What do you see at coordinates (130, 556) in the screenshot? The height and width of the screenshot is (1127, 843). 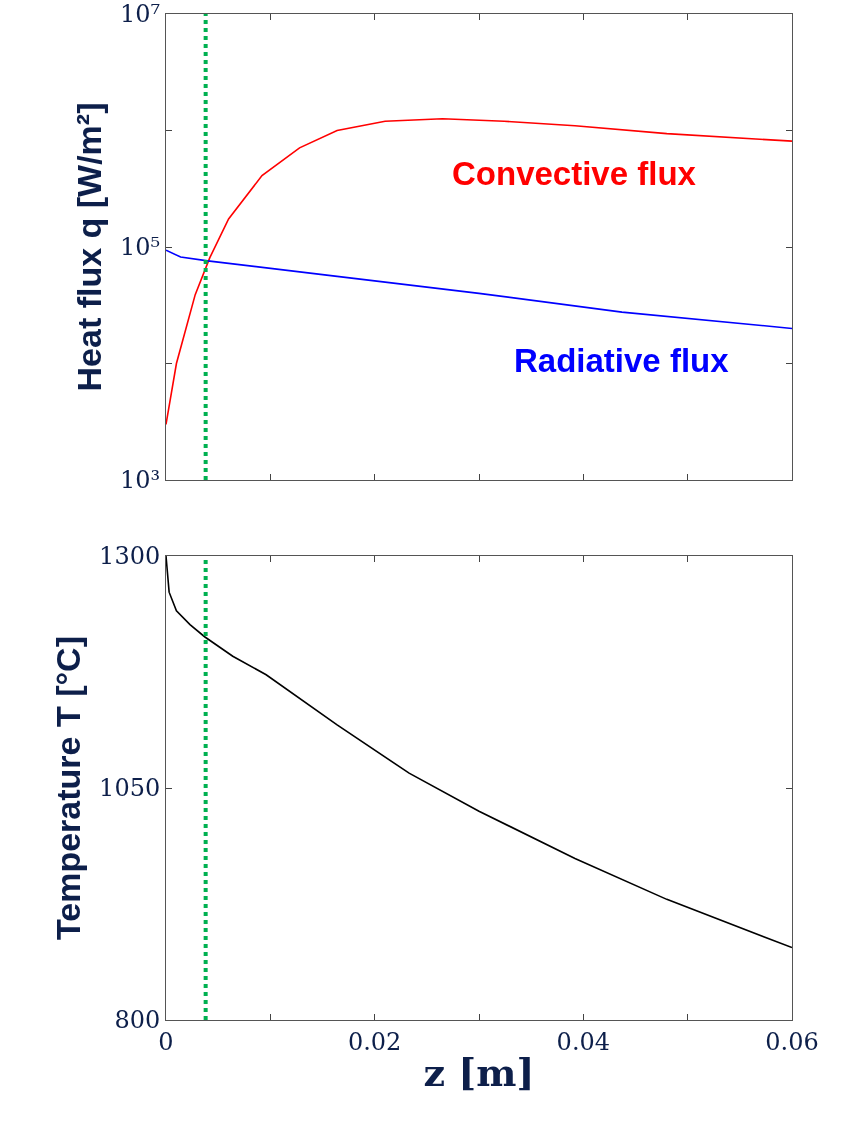 I see `y-tick-label: 1300` at bounding box center [130, 556].